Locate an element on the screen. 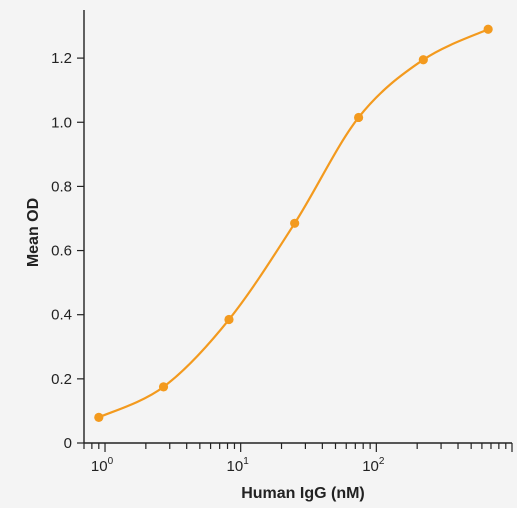  y-tick-label: 0.4 is located at coordinates (61, 315).